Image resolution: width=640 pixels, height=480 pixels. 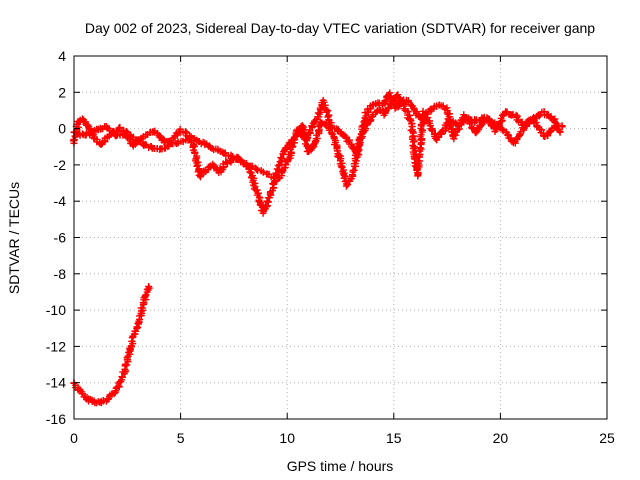 What do you see at coordinates (60, 238) in the screenshot?
I see `y-tick-label: -6` at bounding box center [60, 238].